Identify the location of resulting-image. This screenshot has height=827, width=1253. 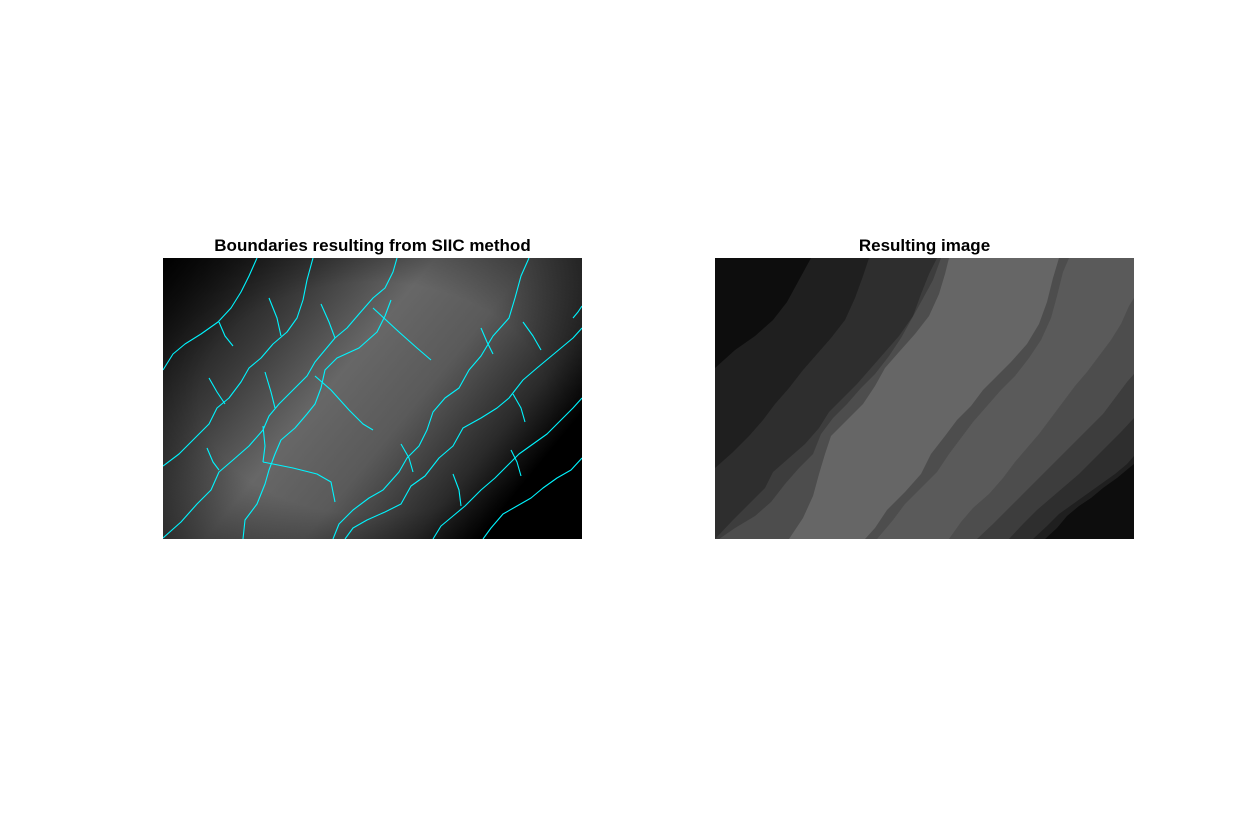
(924, 398).